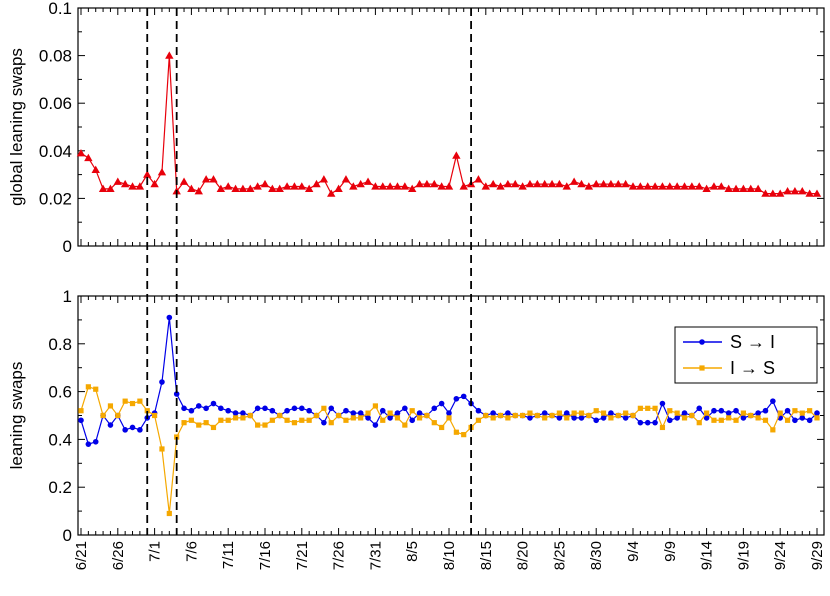 The height and width of the screenshot is (596, 830). What do you see at coordinates (81, 555) in the screenshot?
I see `x-tick-label: 6/21` at bounding box center [81, 555].